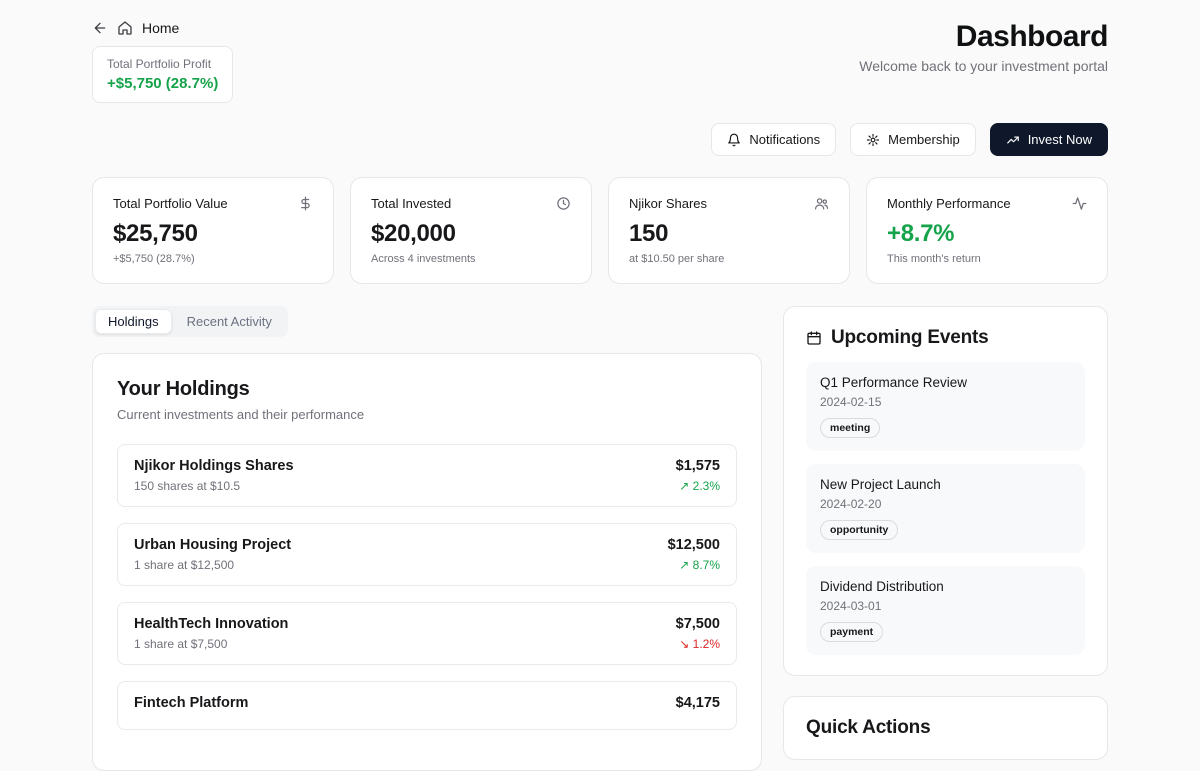 This screenshot has width=1200, height=771. What do you see at coordinates (706, 644) in the screenshot?
I see `holding-change-value: 1.2%` at bounding box center [706, 644].